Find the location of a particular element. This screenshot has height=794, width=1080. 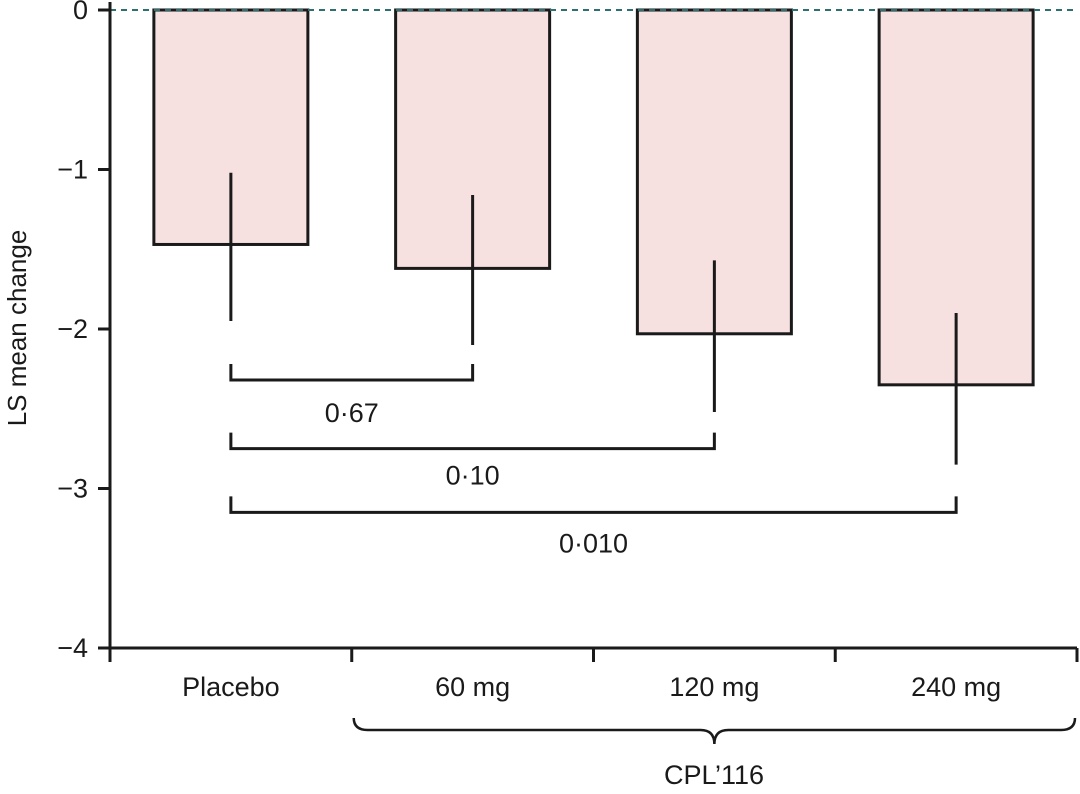

p-value-label: 0·67 is located at coordinates (352, 413).